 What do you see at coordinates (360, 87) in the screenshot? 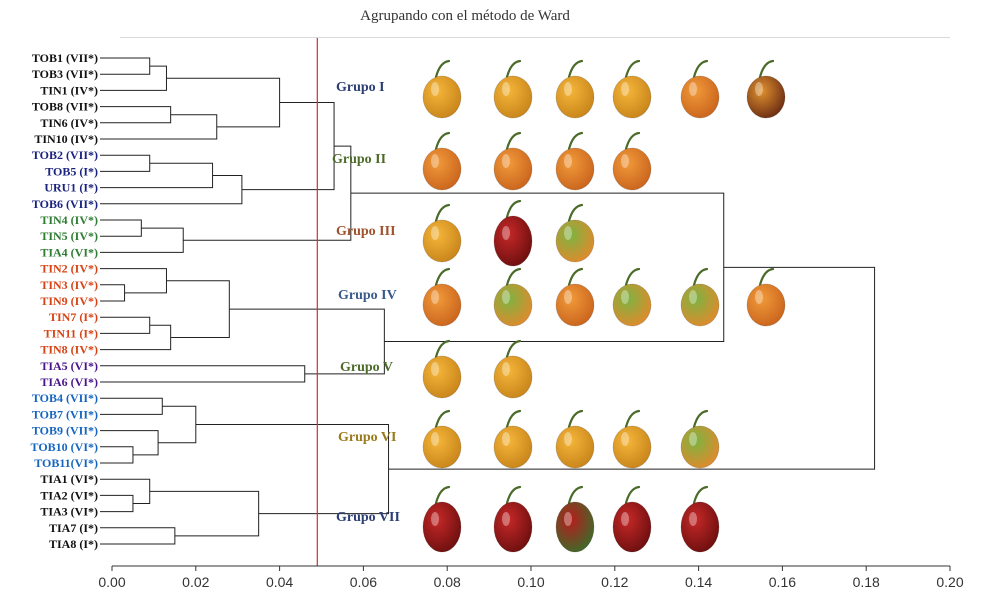
I see `group-label: Grupo I` at bounding box center [360, 87].